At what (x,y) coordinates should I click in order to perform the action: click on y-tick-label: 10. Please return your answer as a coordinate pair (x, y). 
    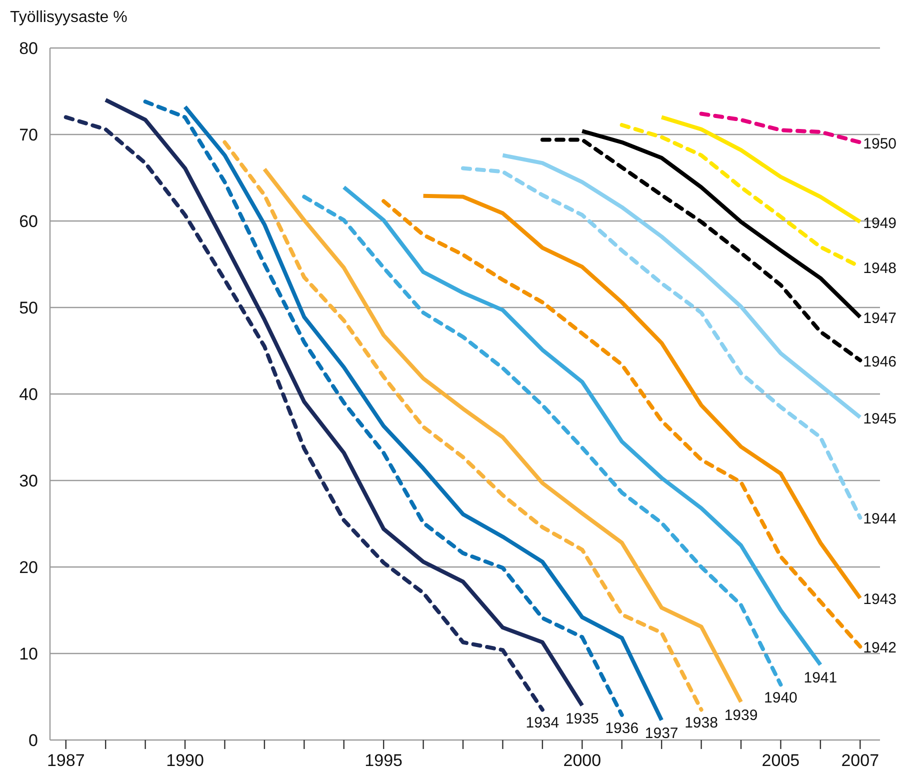
    Looking at the image, I should click on (28, 654).